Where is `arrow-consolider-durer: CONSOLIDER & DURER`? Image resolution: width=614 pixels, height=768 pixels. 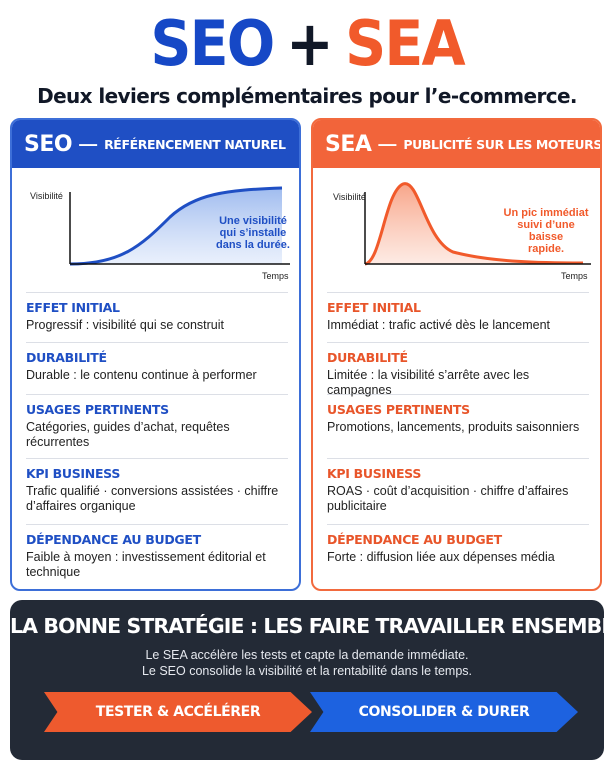 arrow-consolider-durer: CONSOLIDER & DURER is located at coordinates (444, 712).